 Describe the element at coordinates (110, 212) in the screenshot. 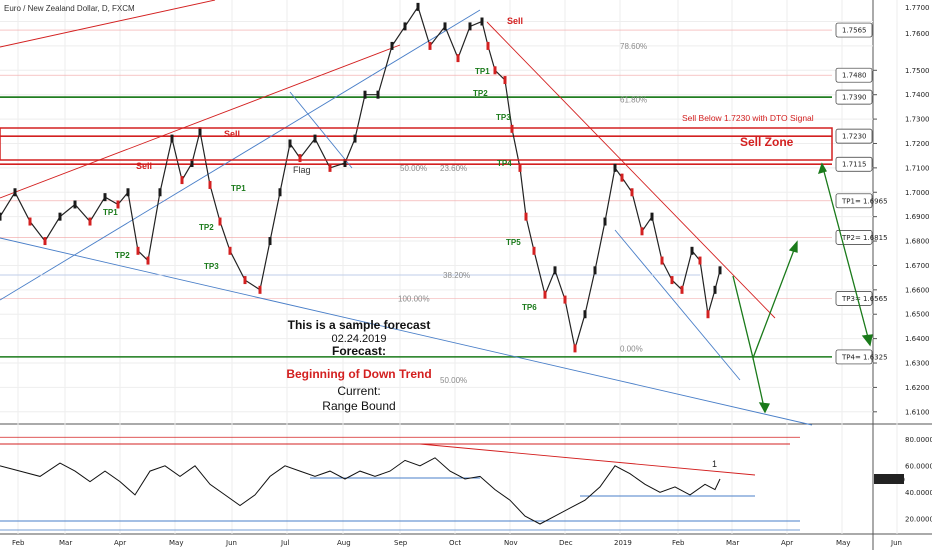

I see `tp1-marker-left: TP1` at that location.